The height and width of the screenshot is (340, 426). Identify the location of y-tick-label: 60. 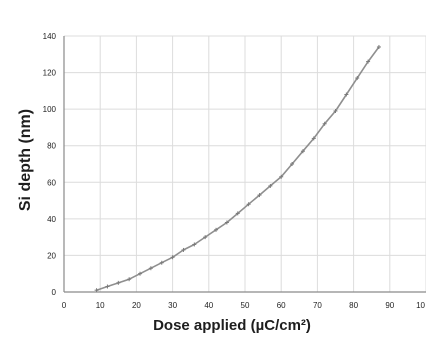
(51, 182).